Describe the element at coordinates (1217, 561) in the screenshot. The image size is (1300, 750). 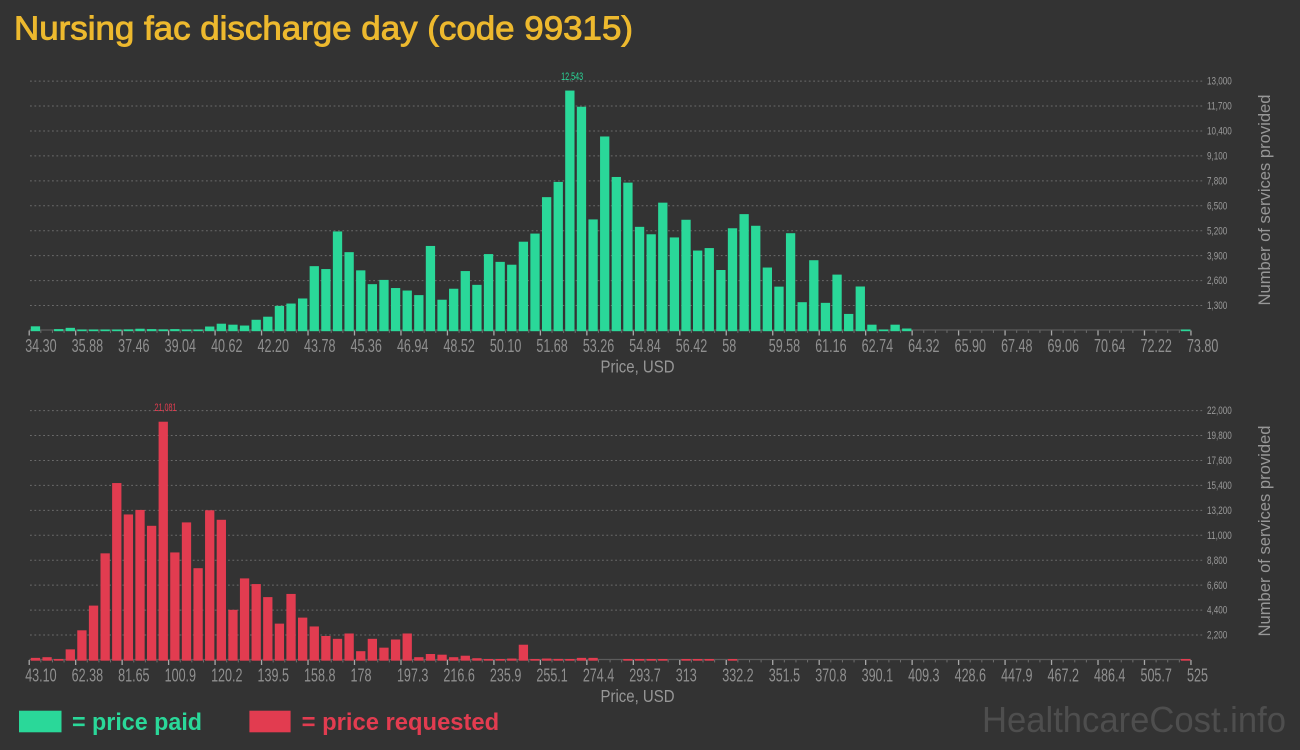
I see `svg-text: 8,800` at that location.